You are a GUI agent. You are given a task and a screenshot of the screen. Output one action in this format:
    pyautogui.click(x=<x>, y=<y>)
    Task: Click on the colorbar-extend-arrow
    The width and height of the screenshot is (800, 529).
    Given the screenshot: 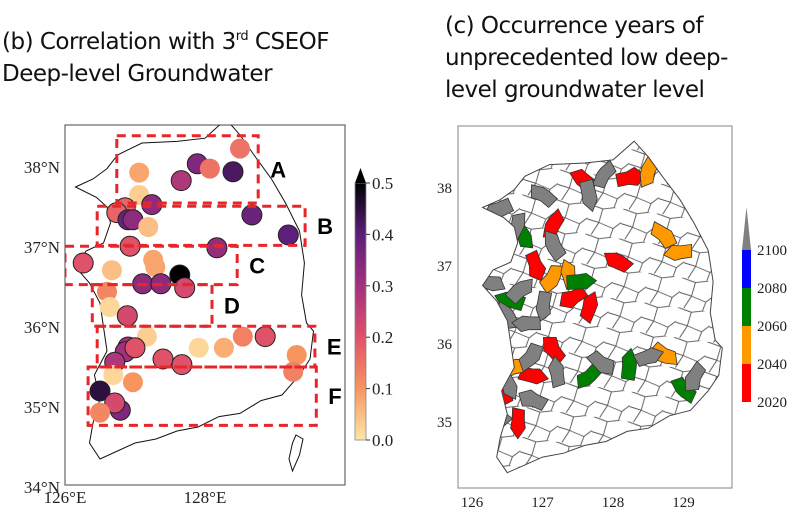 What is the action you would take?
    pyautogui.click(x=746, y=228)
    